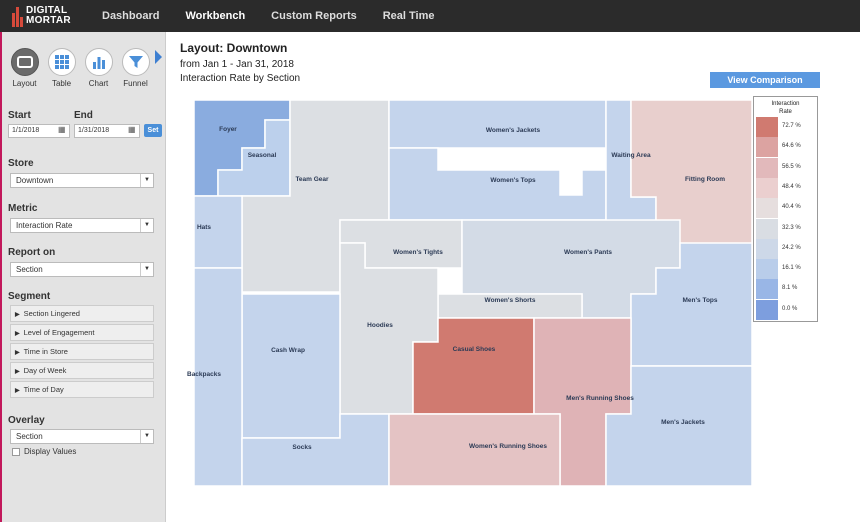 This screenshot has height=522, width=860. I want to click on section-label-women-s-tights: Women's Tights, so click(418, 252).